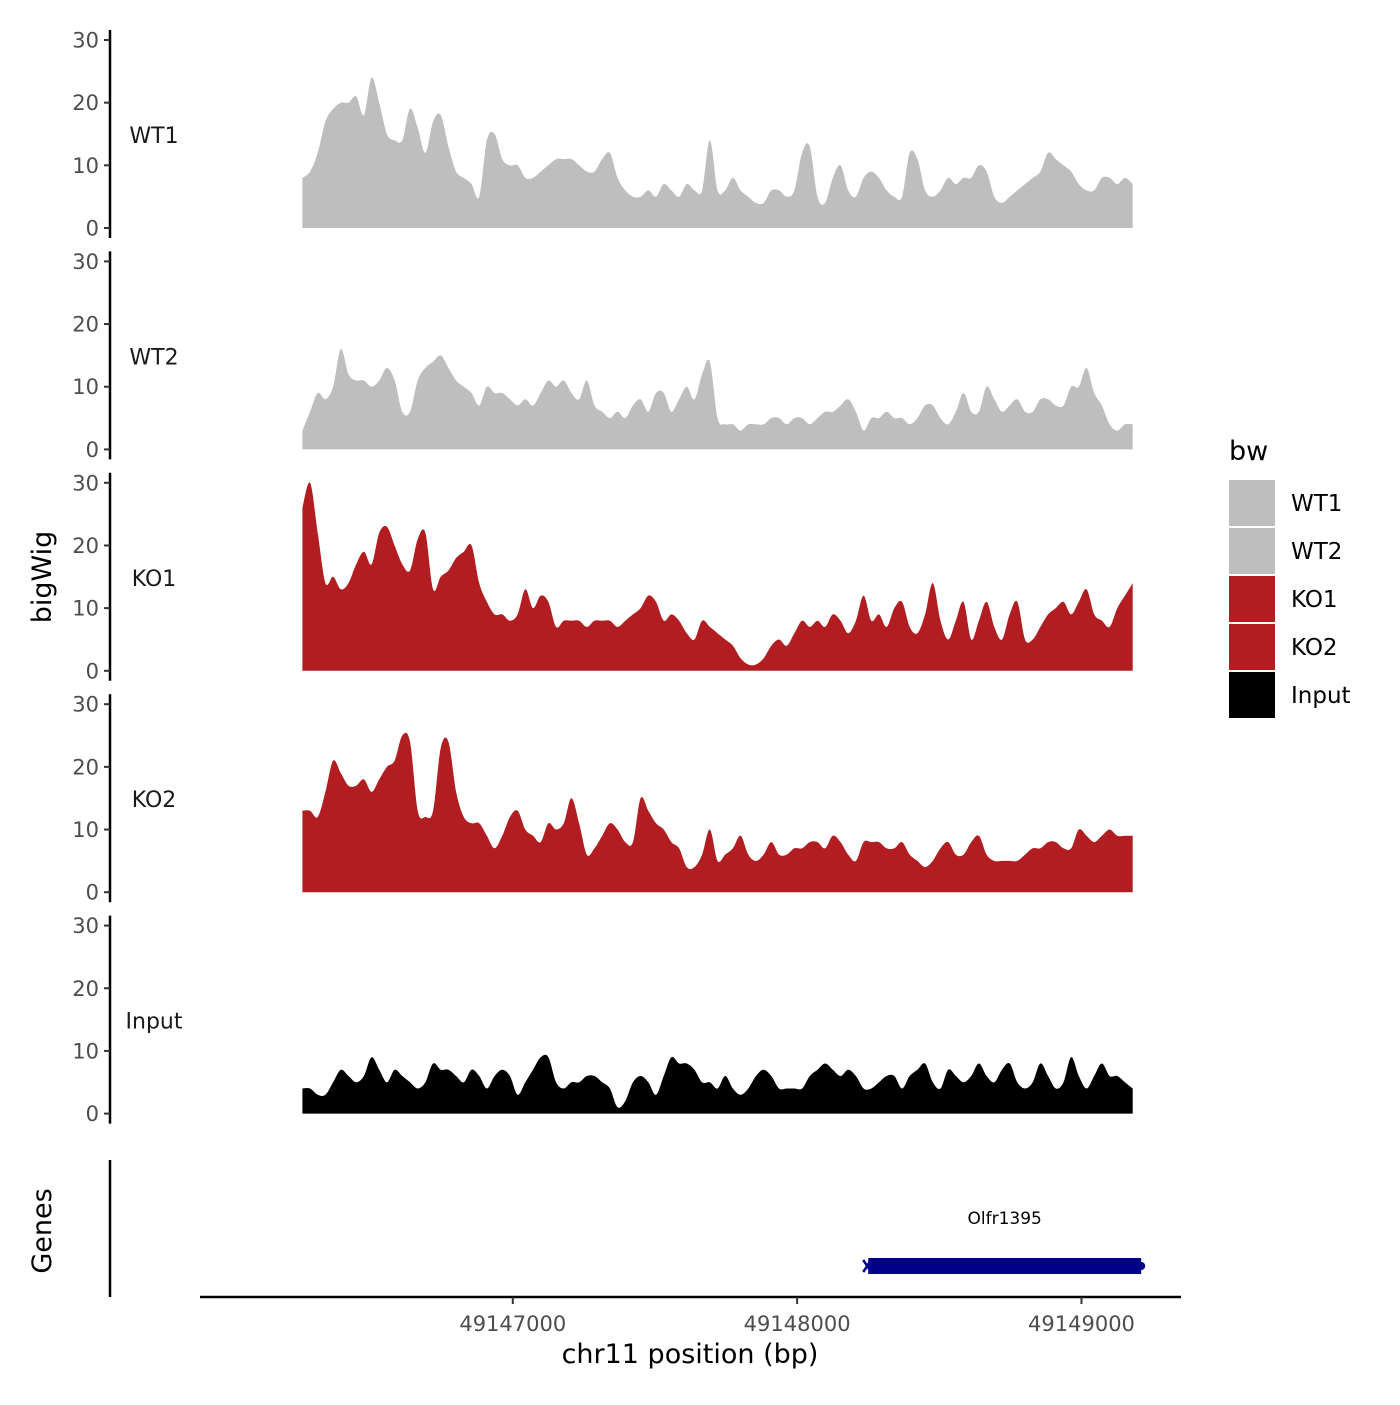  Describe the element at coordinates (42, 577) in the screenshot. I see `y-axis-title: bigWig` at that location.